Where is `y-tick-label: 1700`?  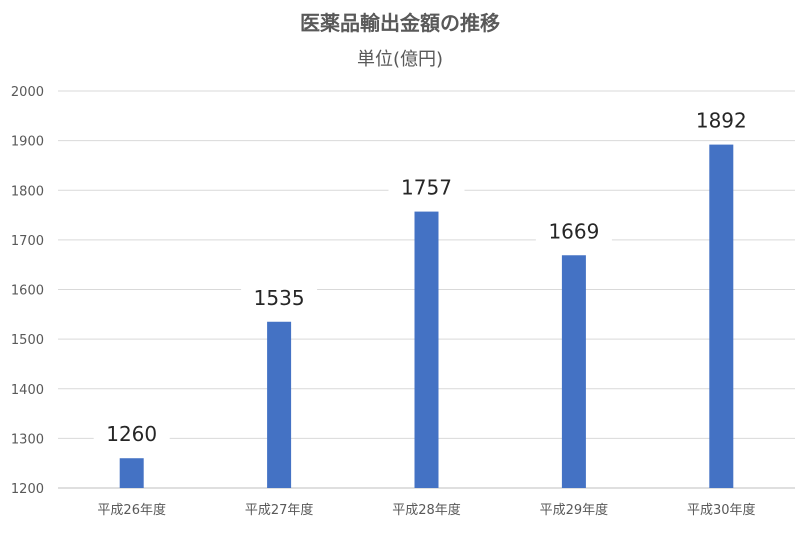
y-tick-label: 1700 is located at coordinates (27, 241).